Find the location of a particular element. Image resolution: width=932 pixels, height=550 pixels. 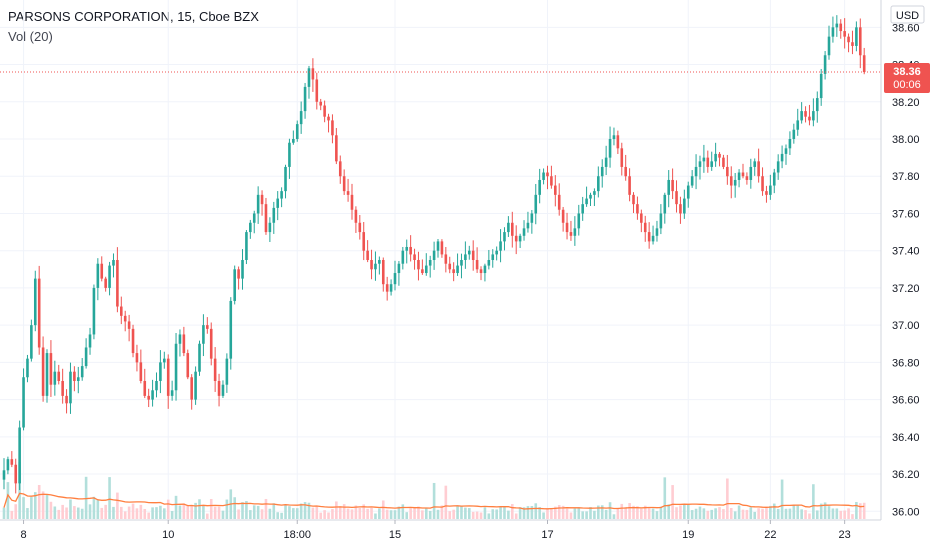

time-tick-label: 23 is located at coordinates (845, 535).